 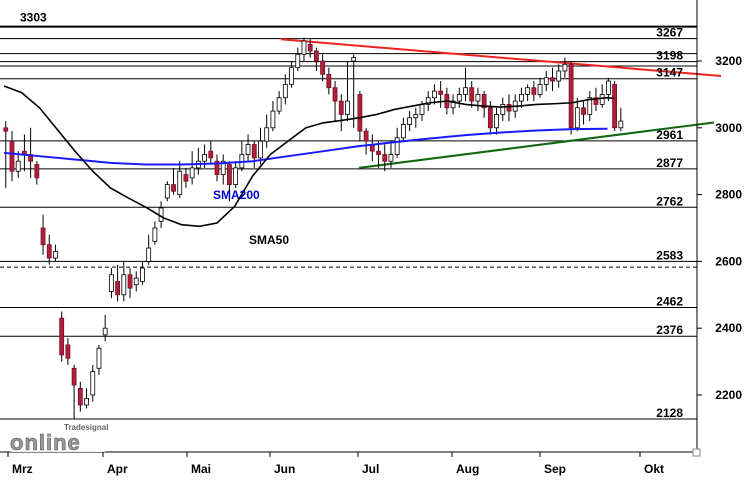 What do you see at coordinates (58, 437) in the screenshot?
I see `logo-backdrop` at bounding box center [58, 437].